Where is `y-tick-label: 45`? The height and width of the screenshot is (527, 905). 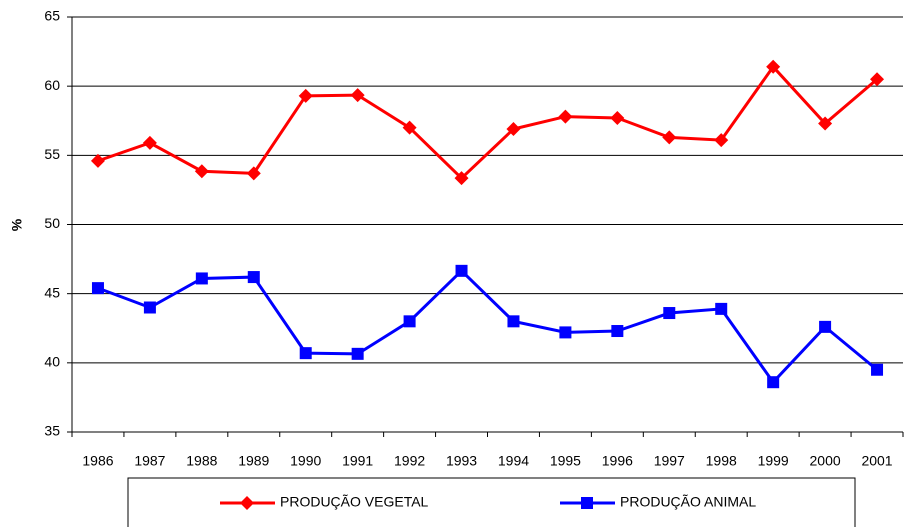
y-tick-label: 45 is located at coordinates (52, 292).